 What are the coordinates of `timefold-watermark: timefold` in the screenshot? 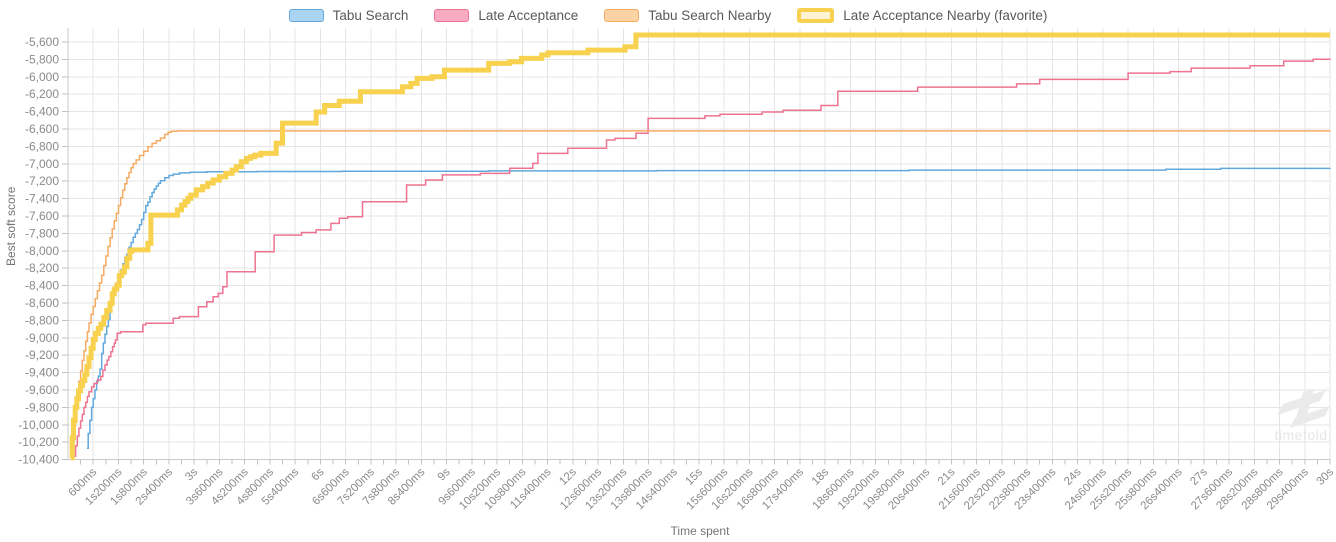 It's located at (1302, 416).